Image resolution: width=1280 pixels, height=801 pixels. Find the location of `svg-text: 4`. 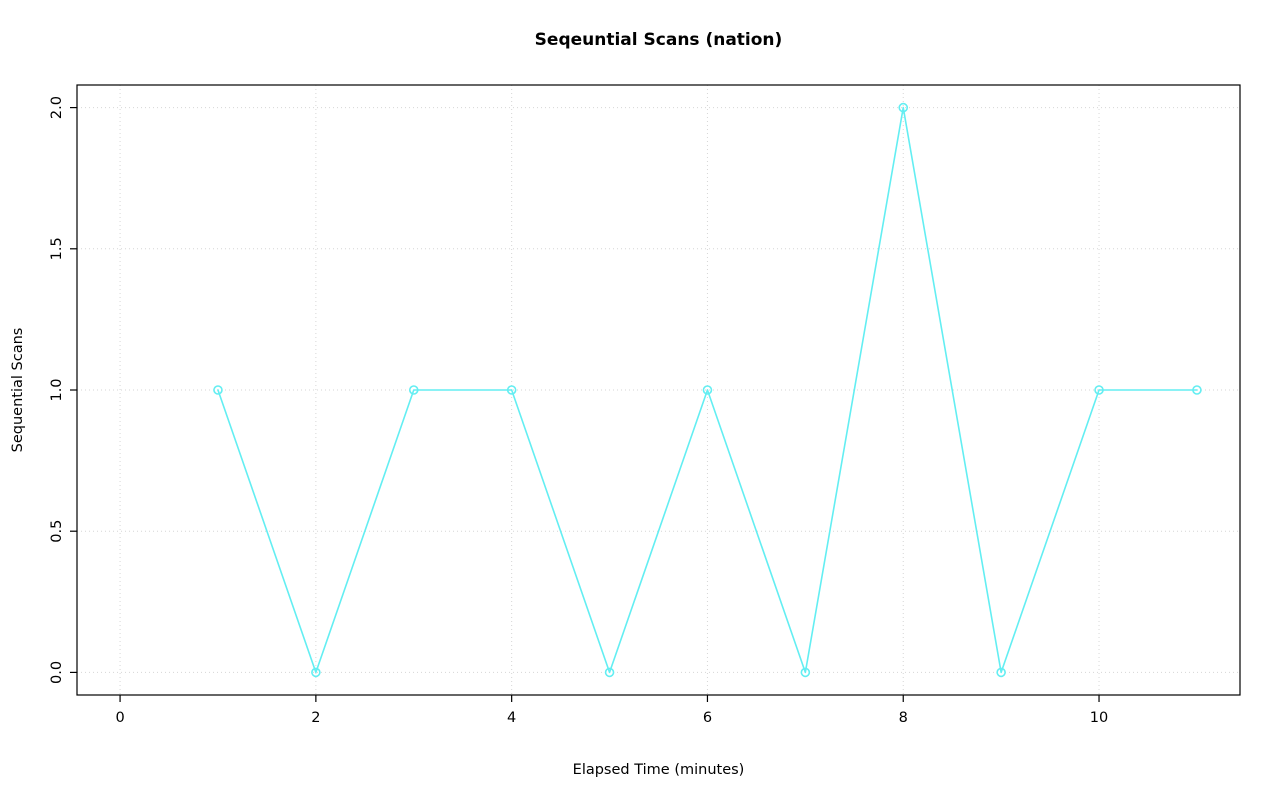

svg-text: 4 is located at coordinates (511, 718).